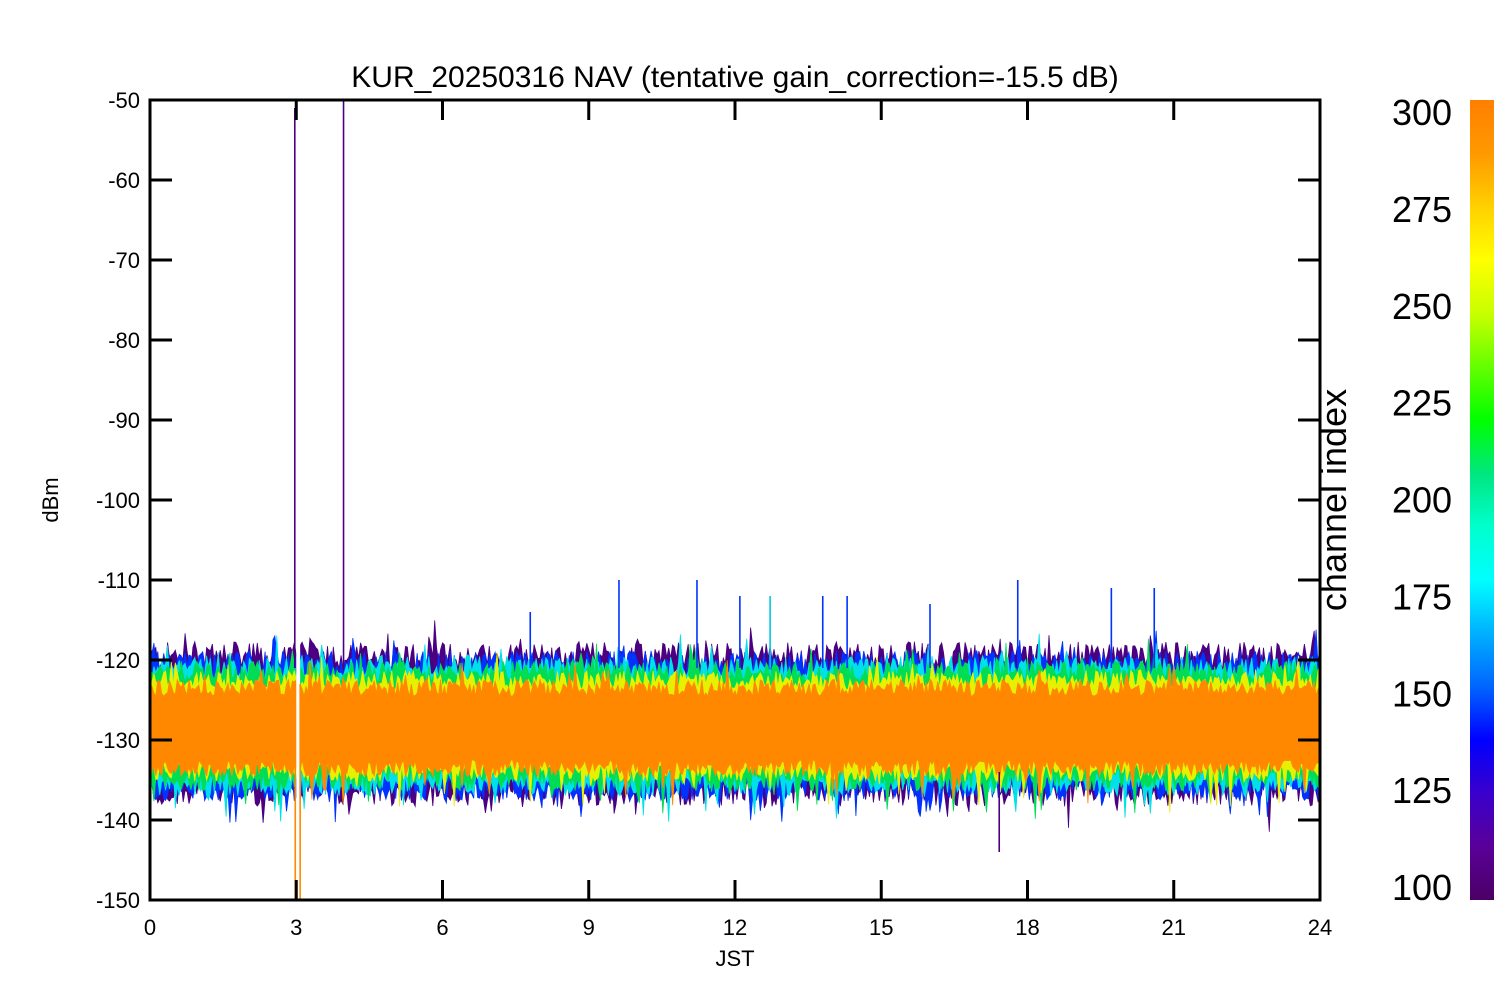  Describe the element at coordinates (1422, 306) in the screenshot. I see `colorbar-tick-label: 250` at that location.